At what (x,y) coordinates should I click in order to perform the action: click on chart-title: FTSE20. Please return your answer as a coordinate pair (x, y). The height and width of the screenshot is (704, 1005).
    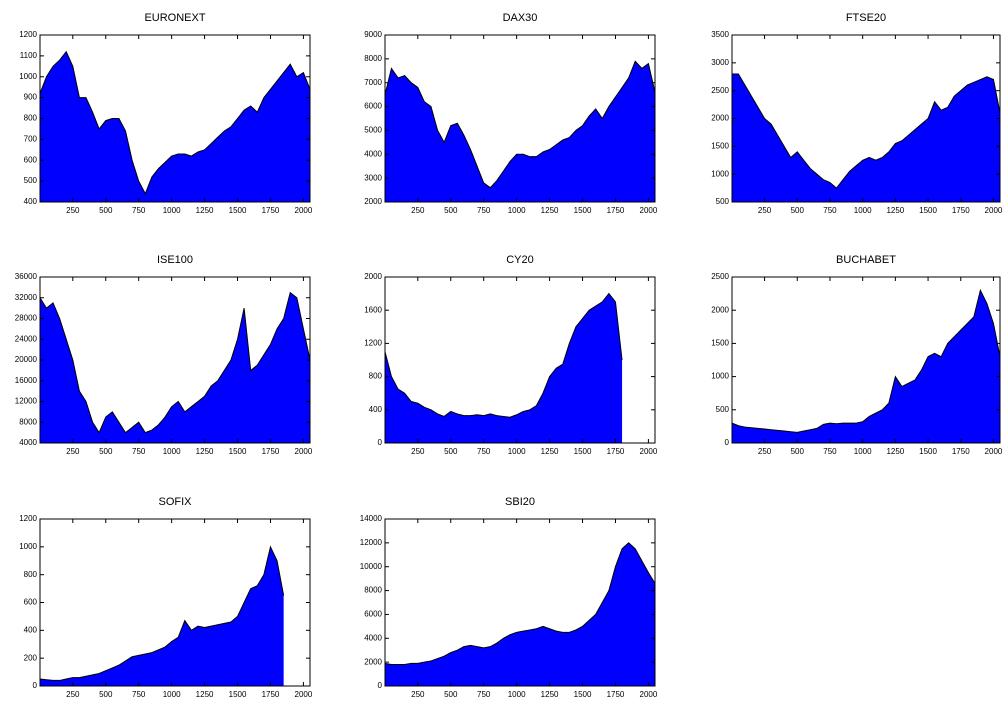
    Looking at the image, I should click on (866, 18).